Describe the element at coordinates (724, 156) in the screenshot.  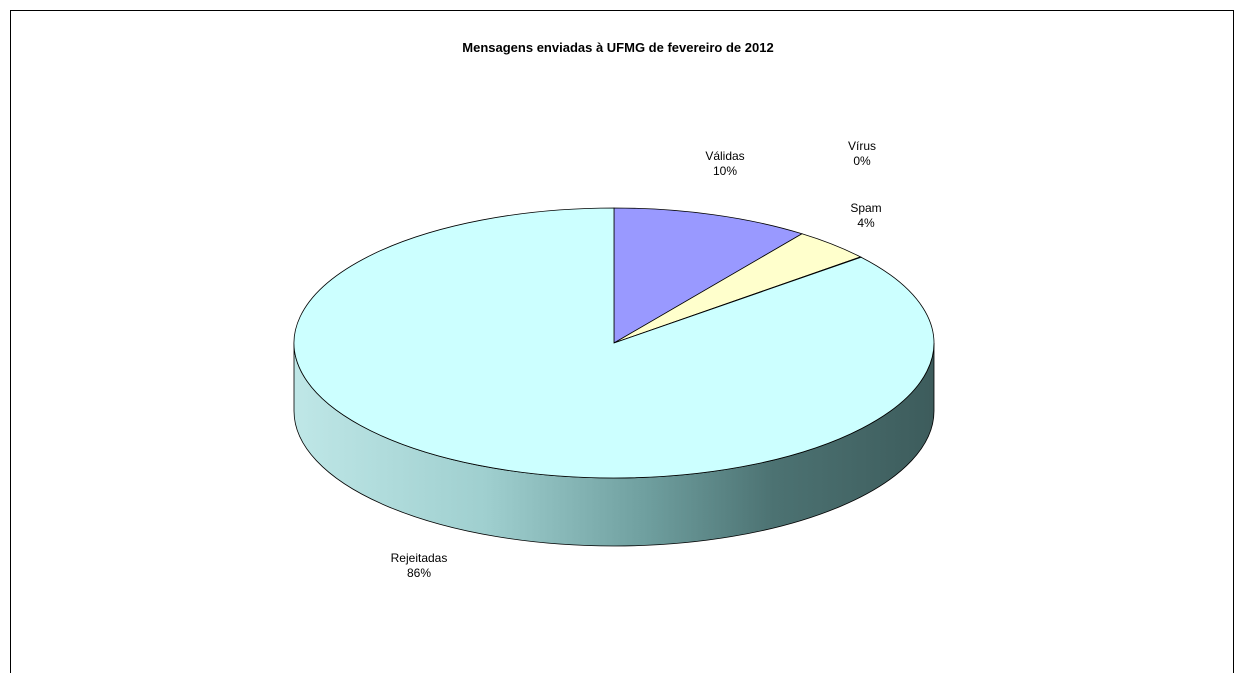
I see `slice-label-name: Válidas` at that location.